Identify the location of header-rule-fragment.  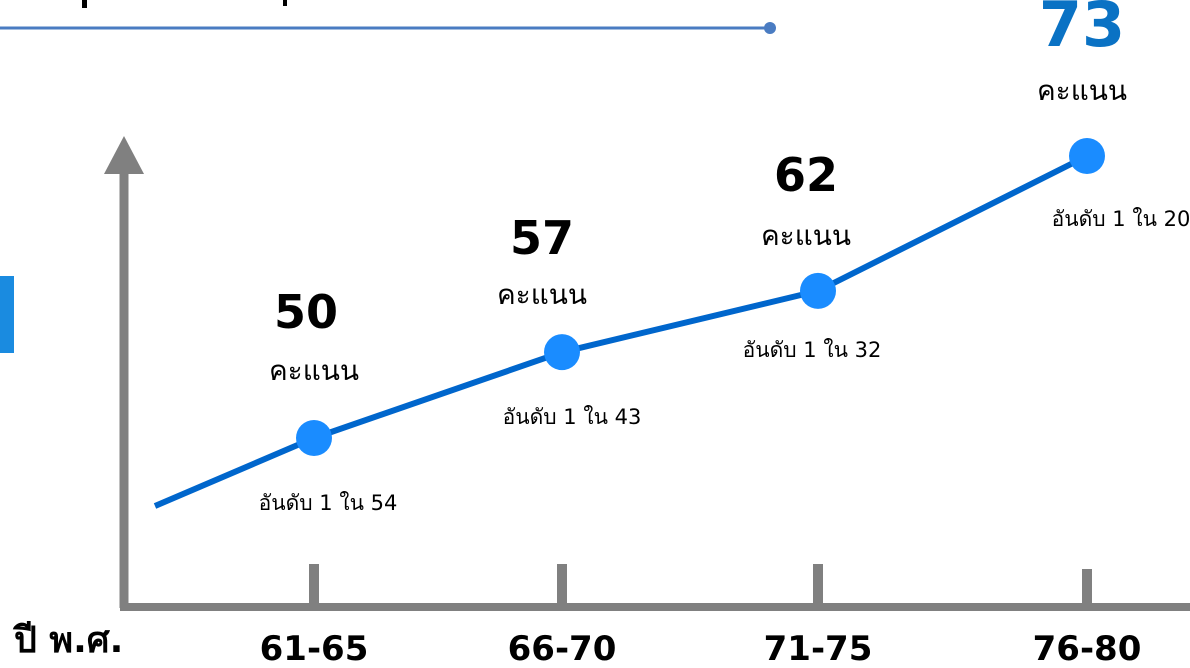
(84, 4).